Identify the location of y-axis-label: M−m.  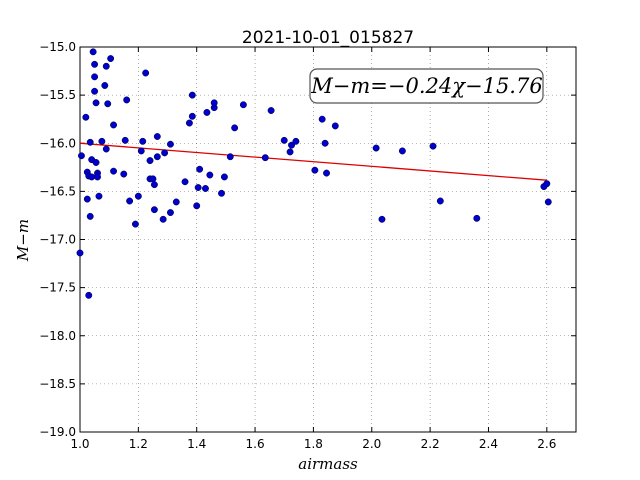
(23, 240).